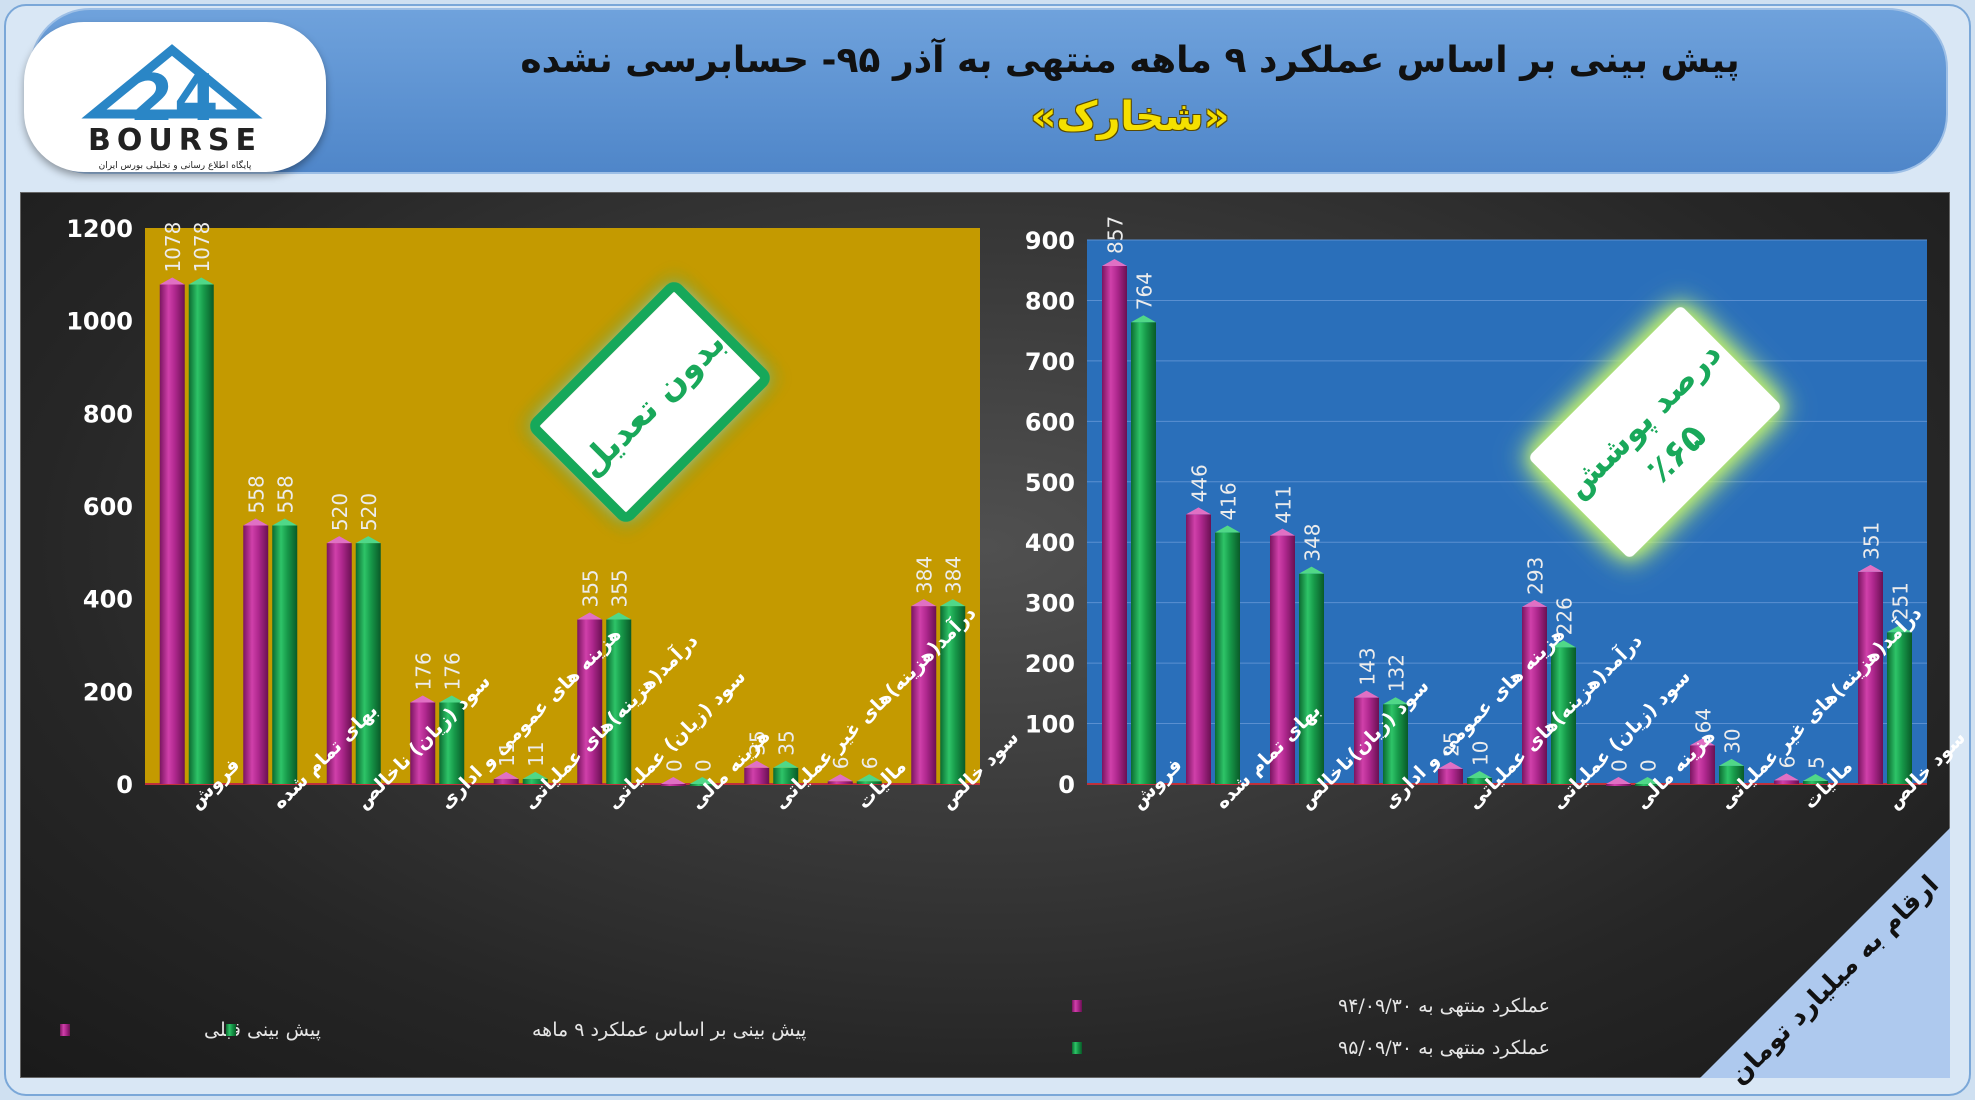  What do you see at coordinates (1050, 241) in the screenshot?
I see `y-tick-label: 900` at bounding box center [1050, 241].